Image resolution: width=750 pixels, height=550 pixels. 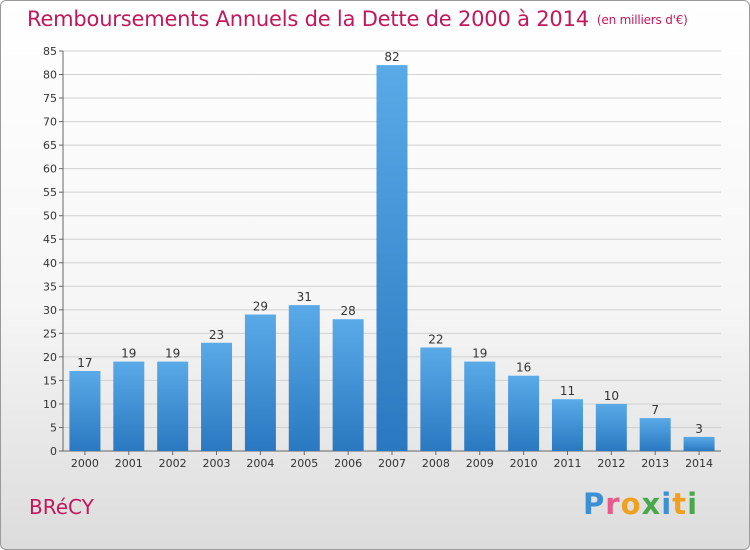 What do you see at coordinates (655, 410) in the screenshot?
I see `data-label: 7` at bounding box center [655, 410].